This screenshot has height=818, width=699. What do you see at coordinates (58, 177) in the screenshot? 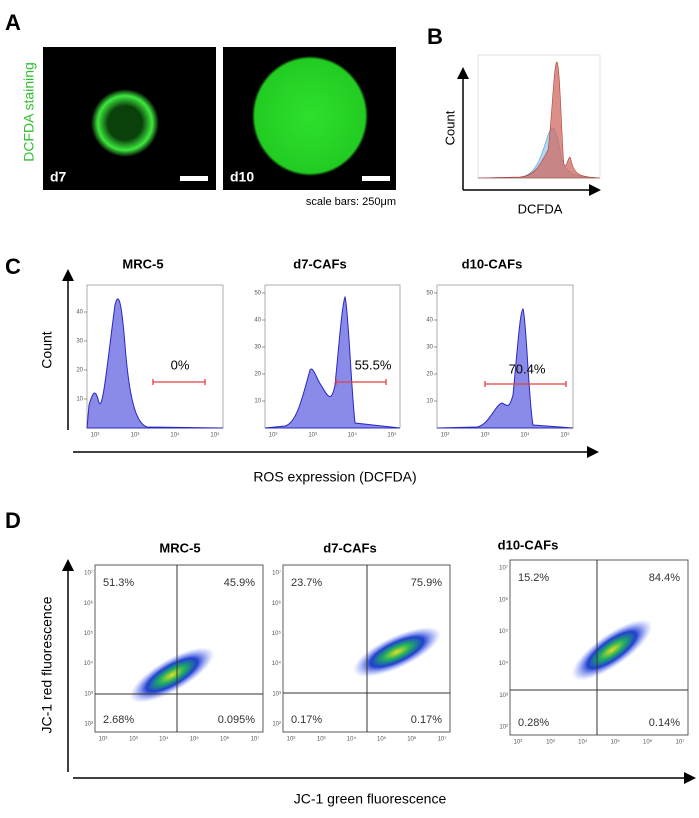
I see `image-label: d7` at bounding box center [58, 177].